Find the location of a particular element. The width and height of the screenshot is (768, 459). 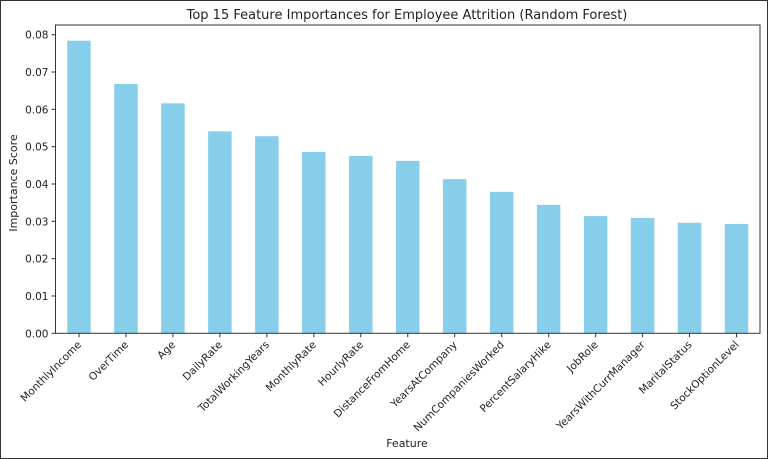

bar-YearsAtCompany is located at coordinates (454, 256).